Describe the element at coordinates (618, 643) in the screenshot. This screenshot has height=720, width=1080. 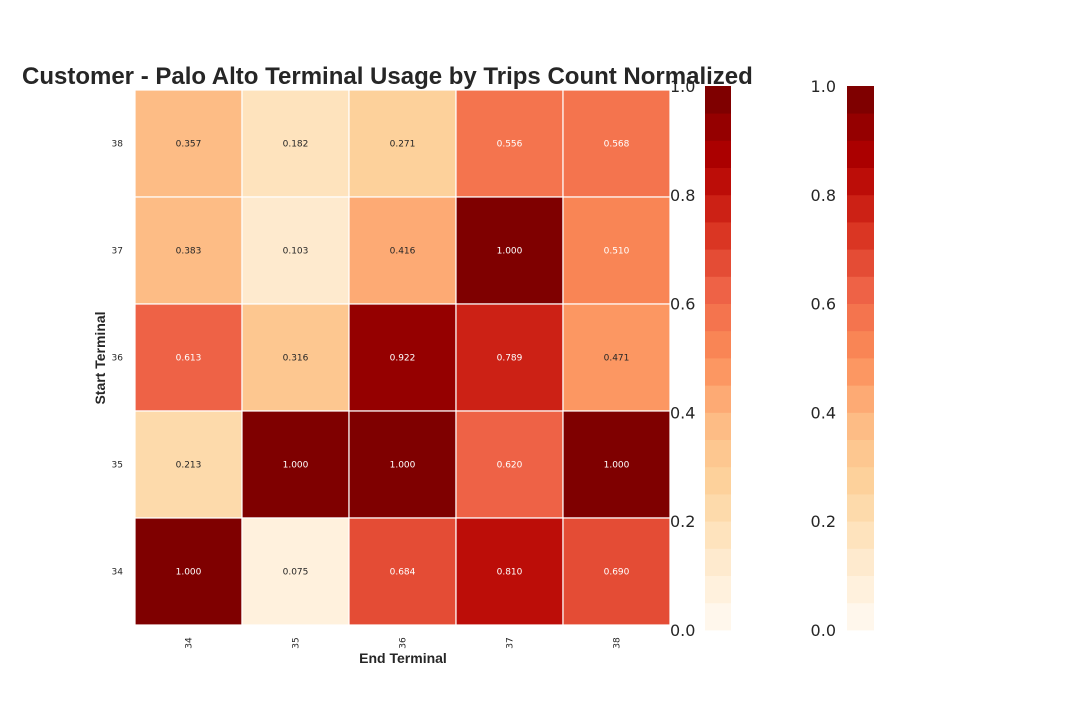
I see `x-tick-label: 38` at that location.